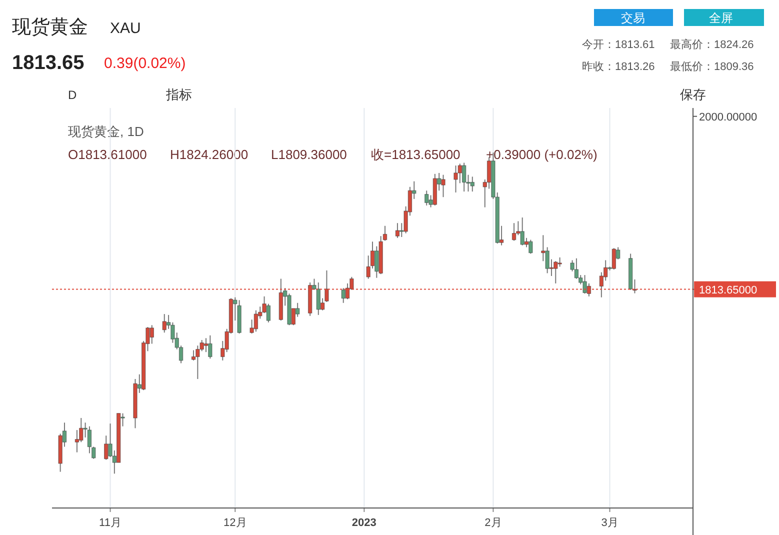 Image resolution: width=779 pixels, height=535 pixels. Describe the element at coordinates (125, 28) in the screenshot. I see `chart-subtitle: XAU` at that location.